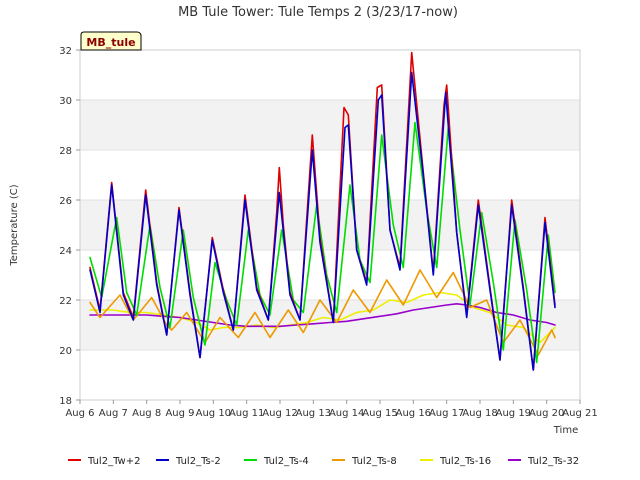 The width and height of the screenshot is (640, 480). Describe the element at coordinates (65, 251) in the screenshot. I see `y-tick-label-3: 24` at that location.